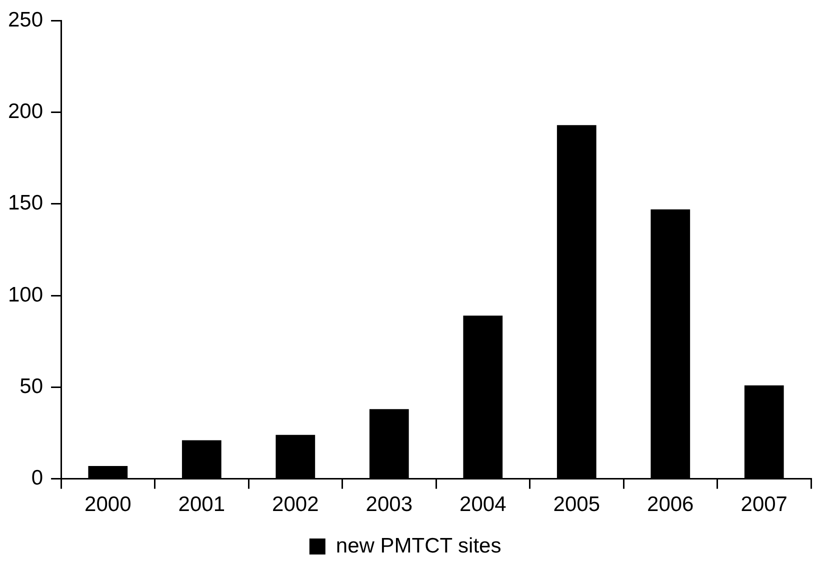  I want to click on y-tick-label: 100, so click(26, 294).